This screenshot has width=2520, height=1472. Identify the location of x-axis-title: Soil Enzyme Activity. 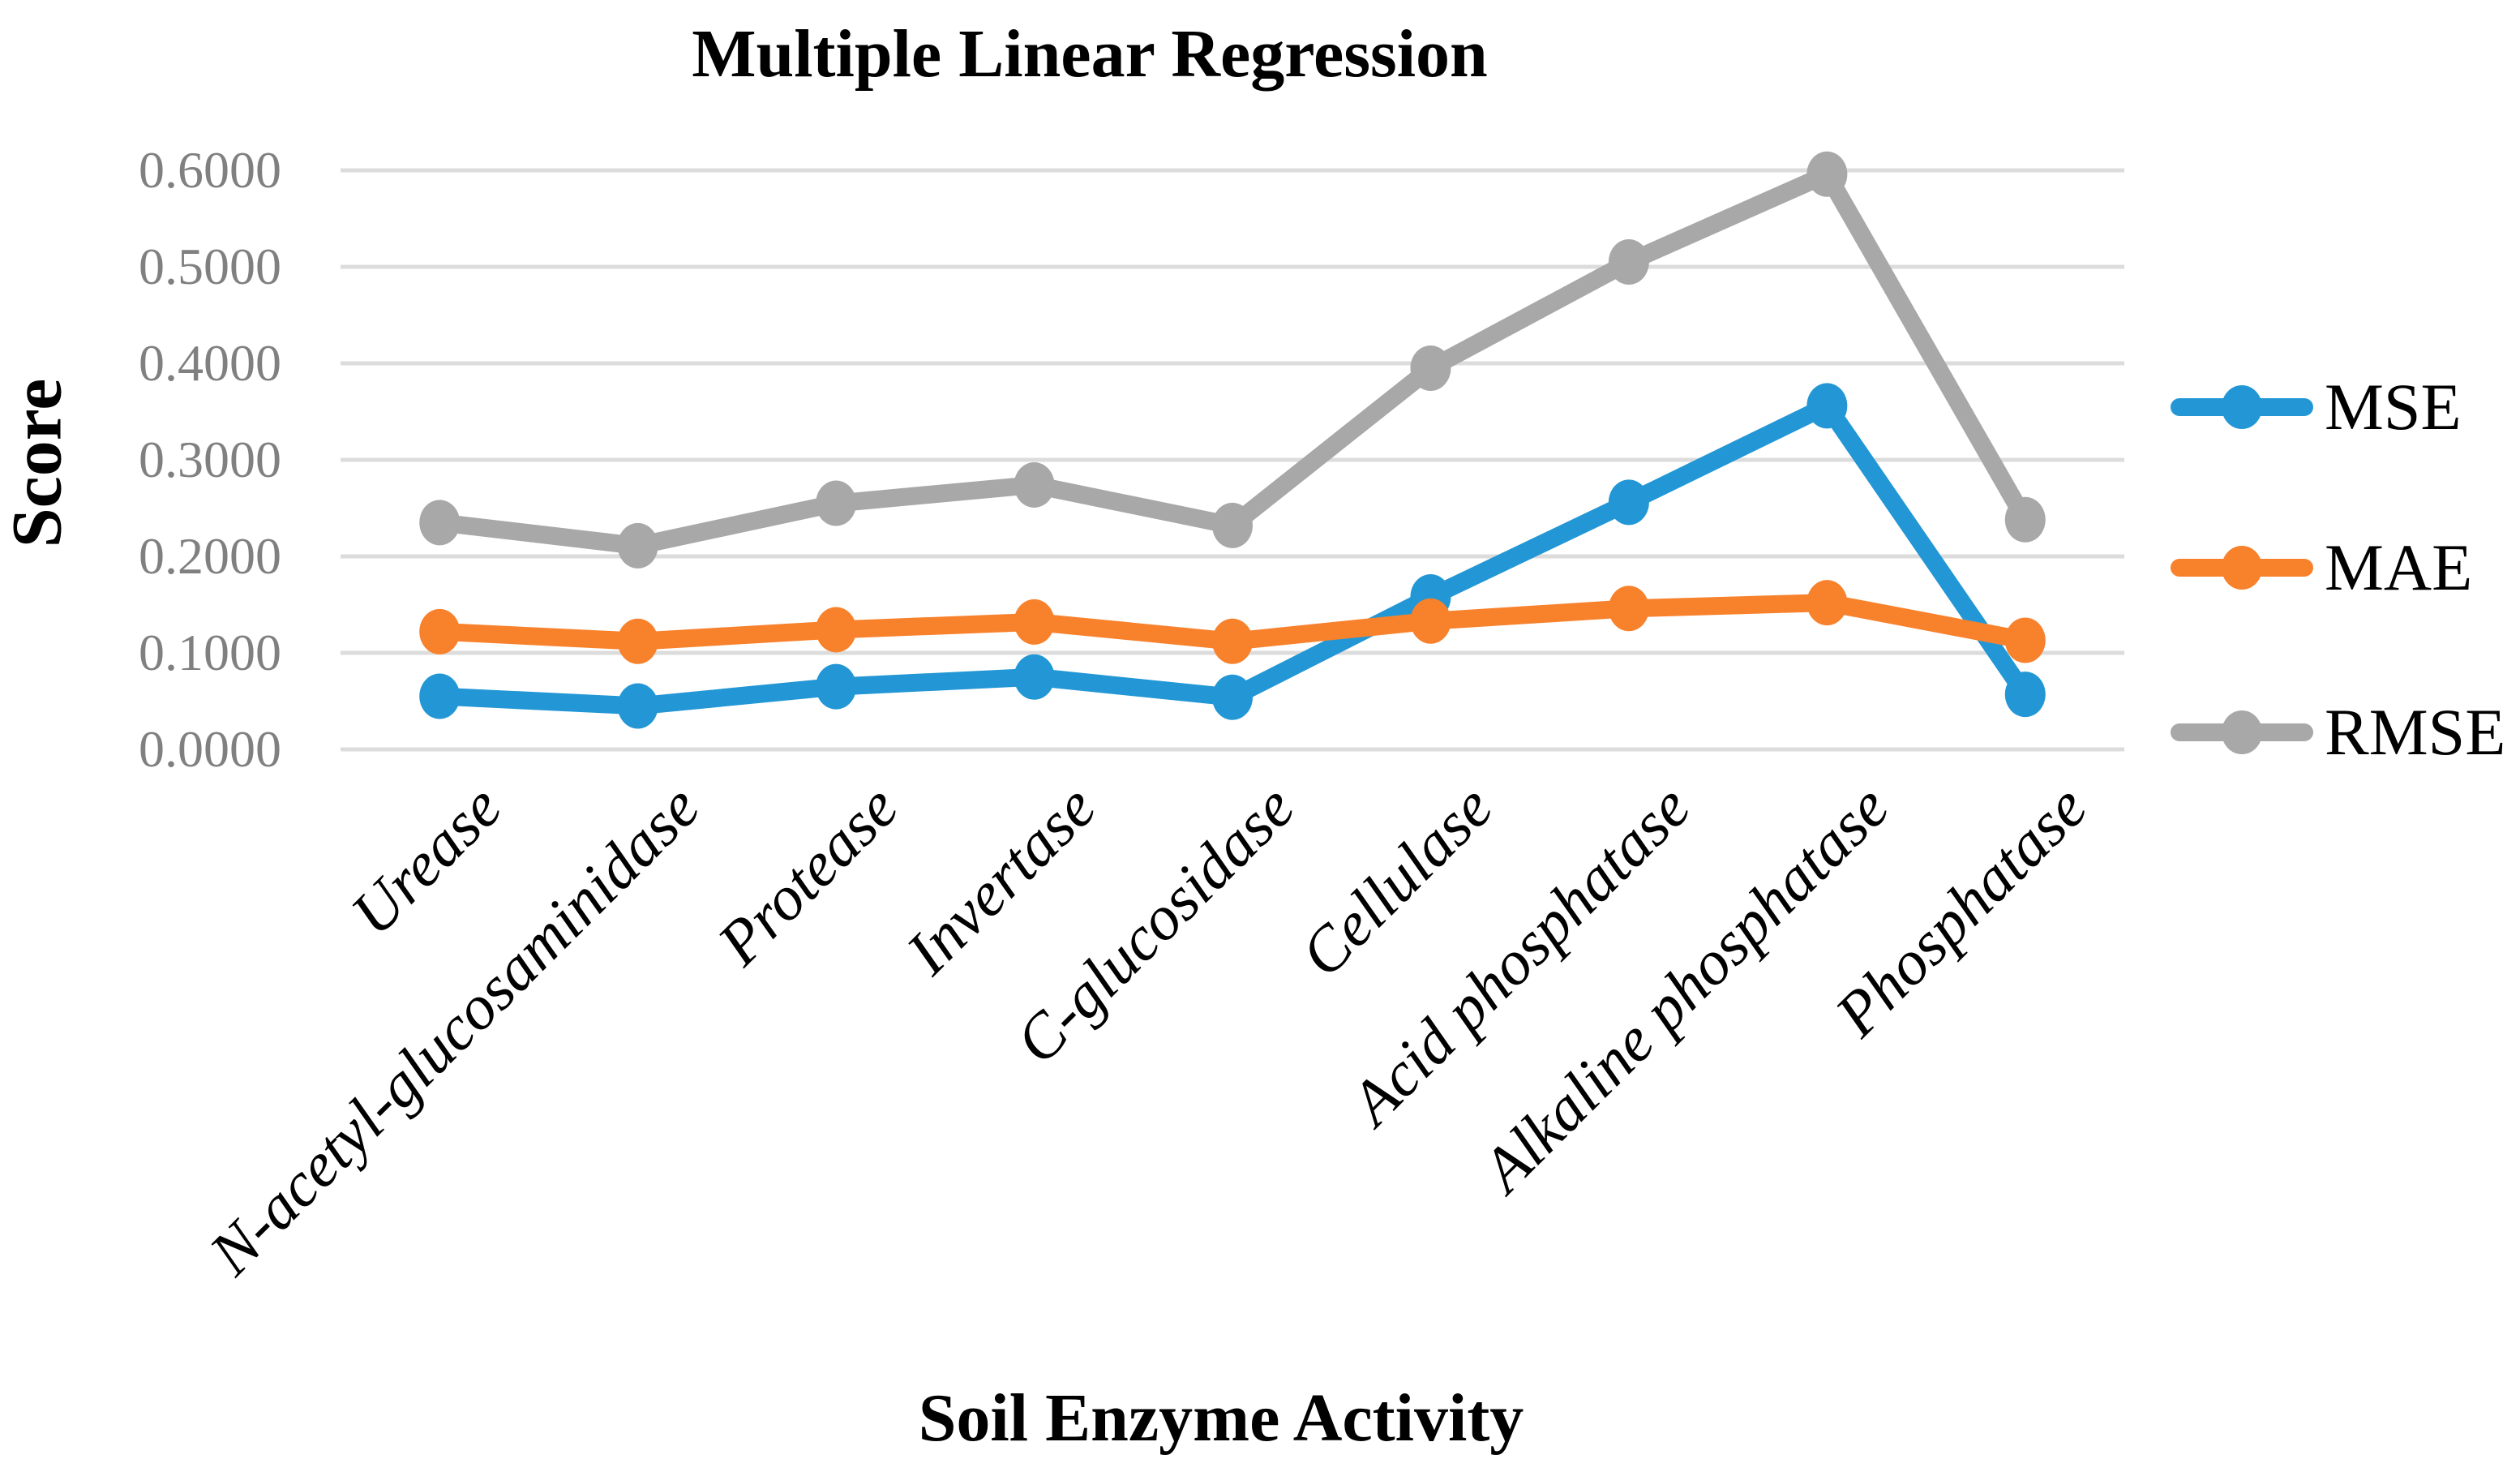
(1221, 1418).